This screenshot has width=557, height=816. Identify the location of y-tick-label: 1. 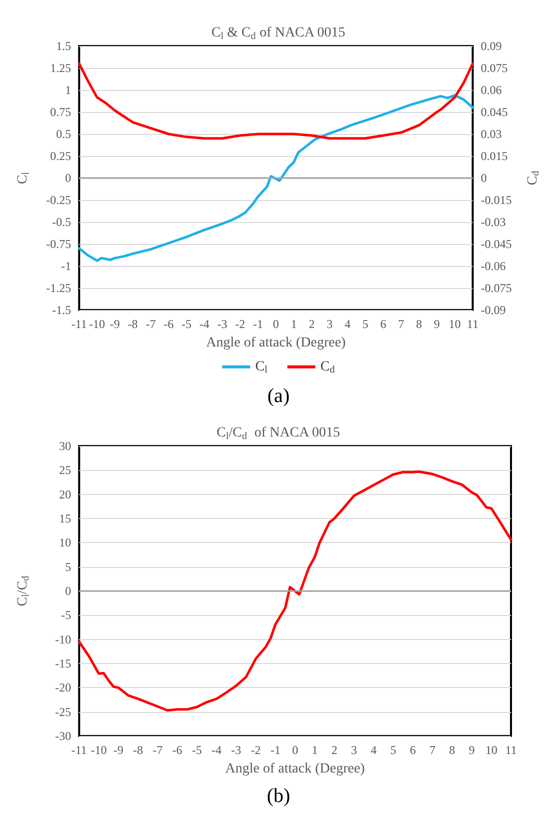
(68, 90).